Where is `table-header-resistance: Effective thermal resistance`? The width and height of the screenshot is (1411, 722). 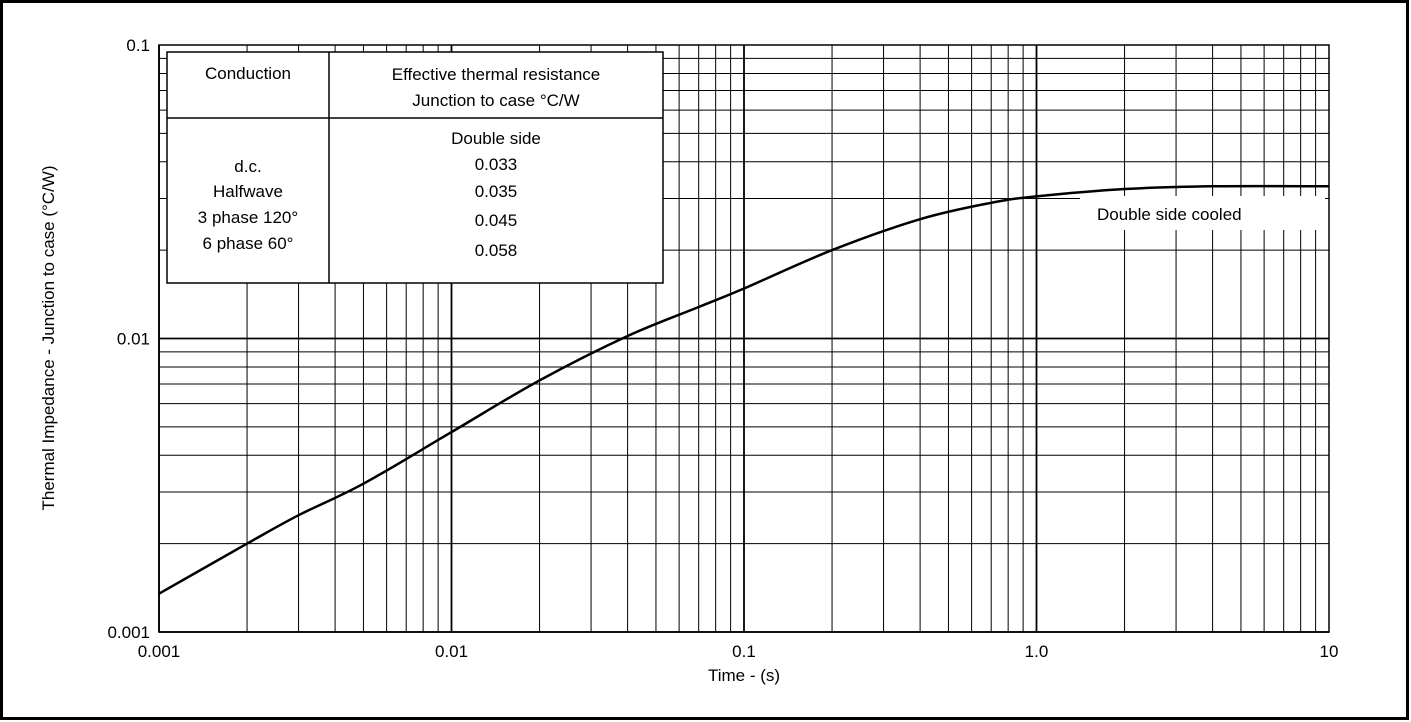
table-header-resistance: Effective thermal resistance is located at coordinates (496, 74).